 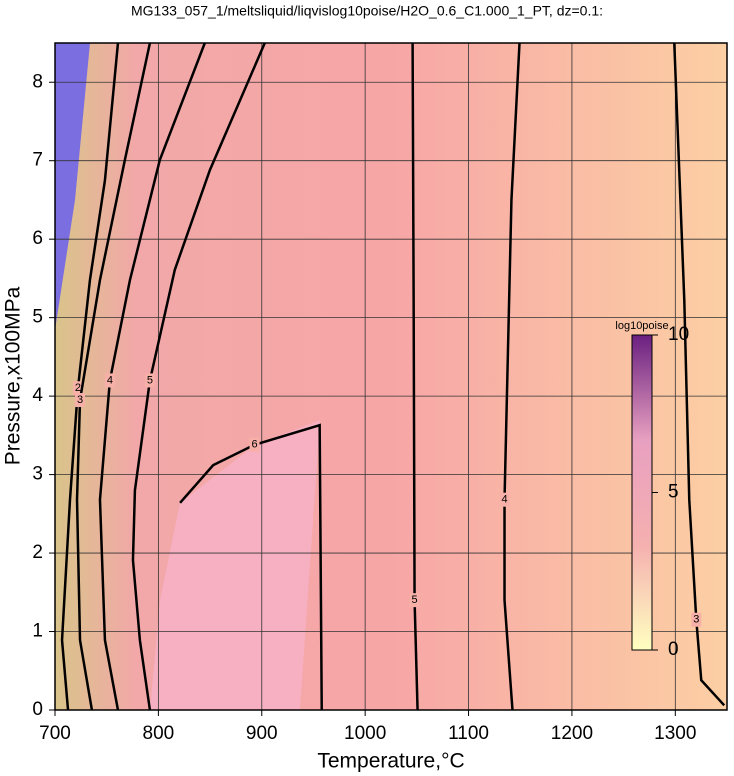 I want to click on y-tick-label: 8, so click(x=37, y=81).